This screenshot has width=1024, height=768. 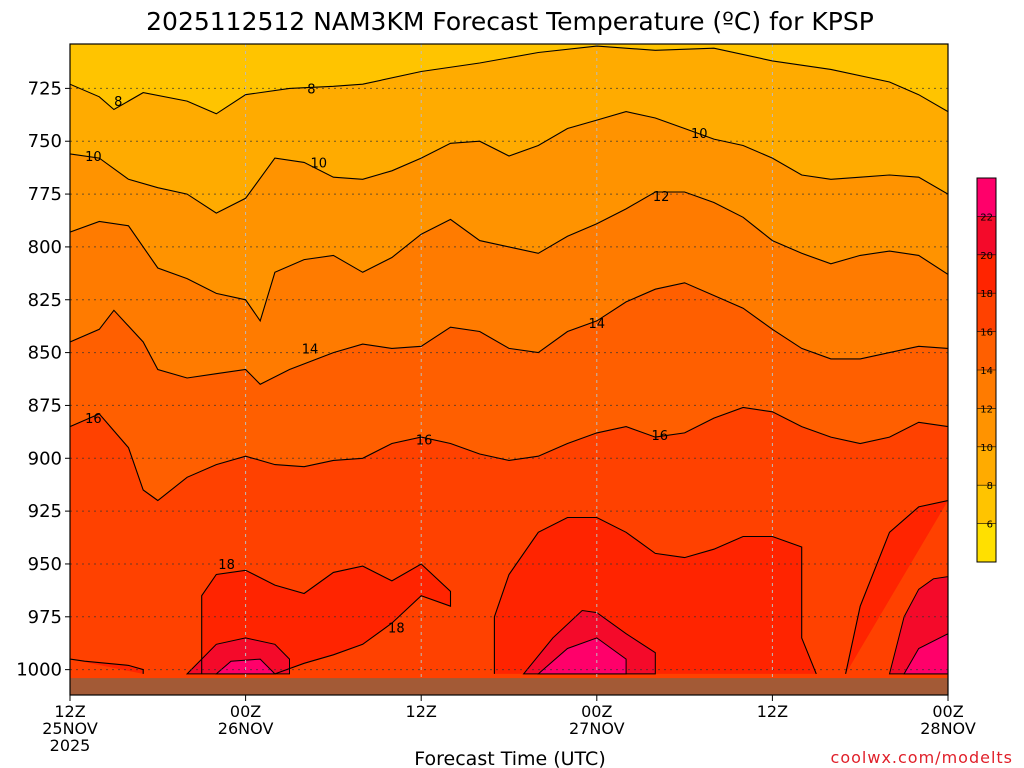 What do you see at coordinates (986, 448) in the screenshot?
I see `colorbar-label-10: 10` at bounding box center [986, 448].